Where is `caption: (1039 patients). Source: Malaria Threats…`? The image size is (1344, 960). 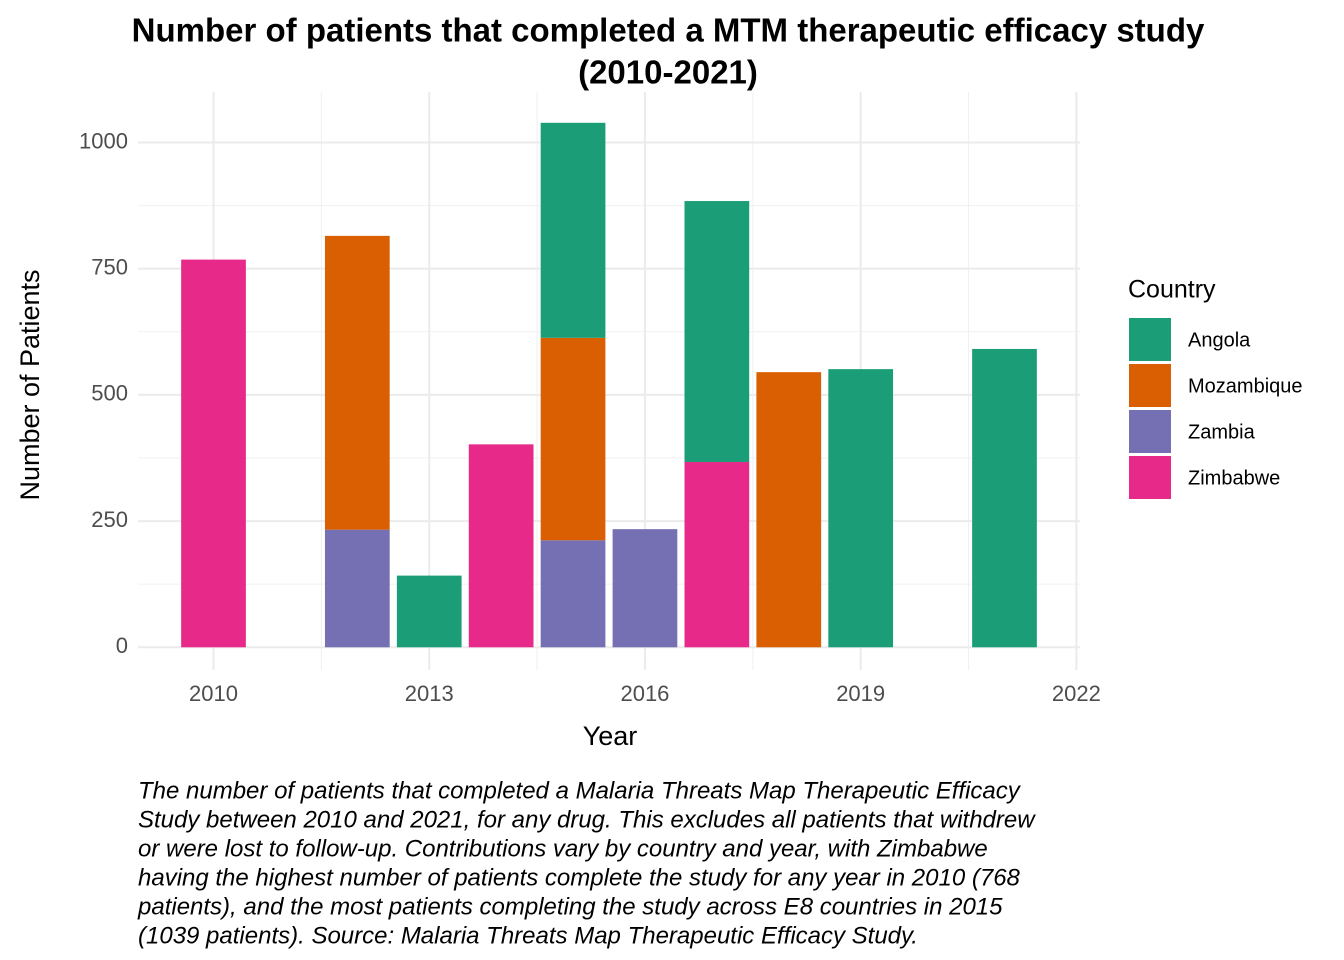
caption: (1039 patients). Source: Malaria Threats… is located at coordinates (528, 935).